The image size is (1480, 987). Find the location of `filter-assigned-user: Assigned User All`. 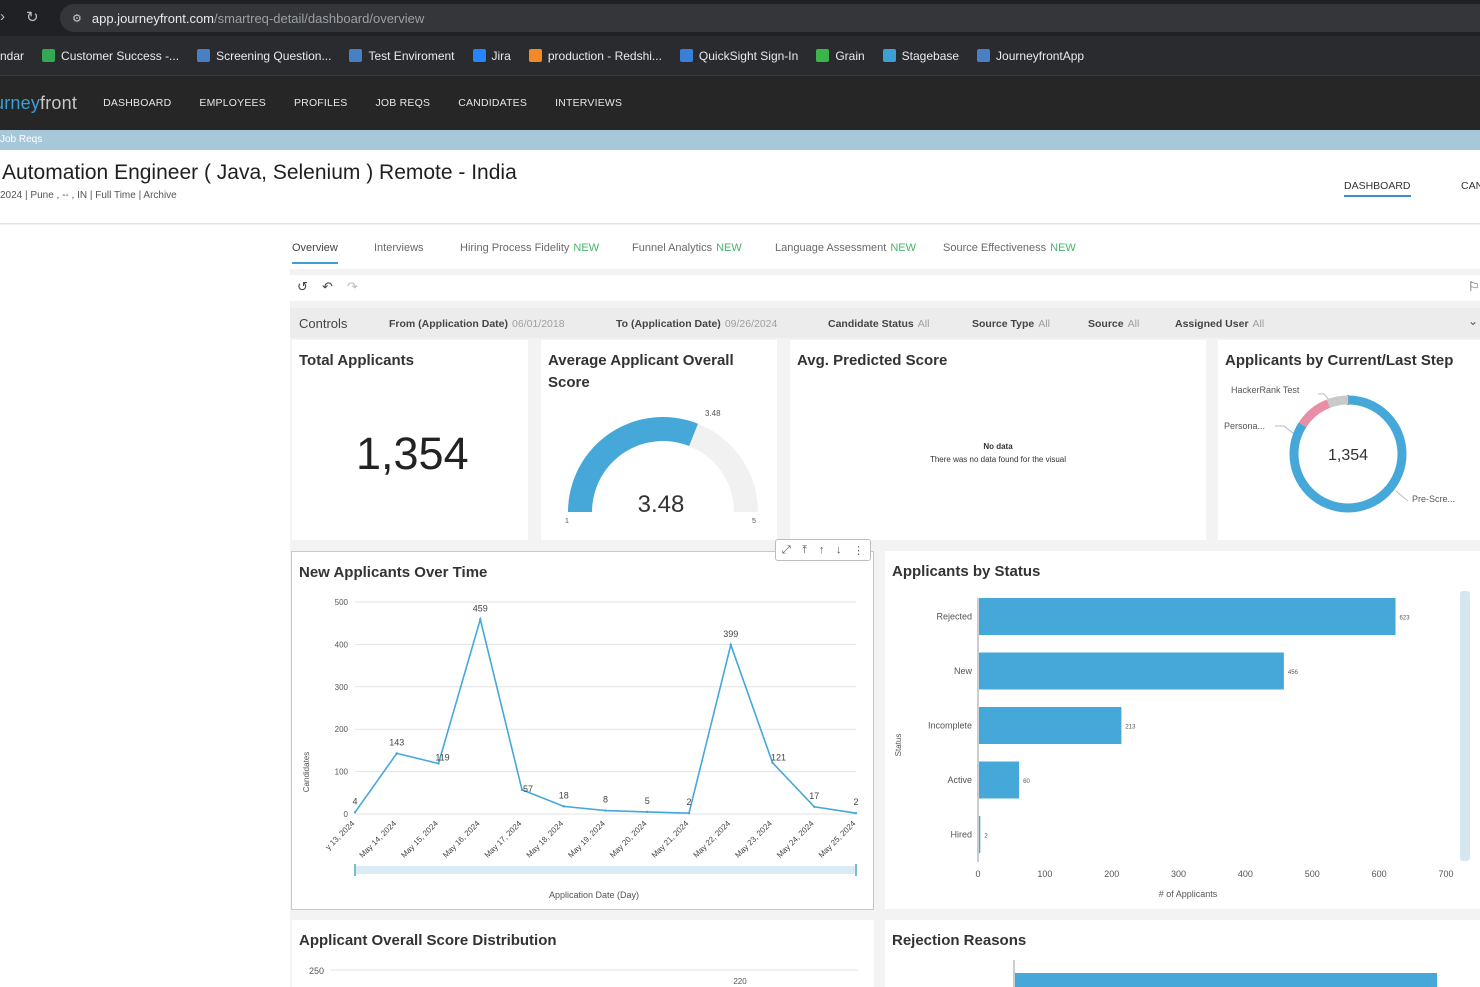

filter-assigned-user: Assigned User All is located at coordinates (1220, 324).